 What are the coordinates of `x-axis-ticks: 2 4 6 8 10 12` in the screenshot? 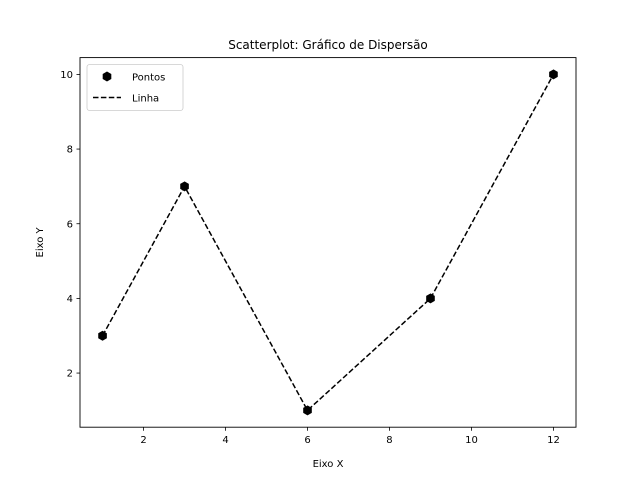 It's located at (350, 436).